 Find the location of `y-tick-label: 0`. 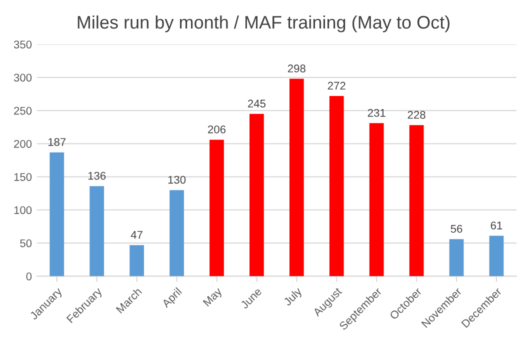

y-tick-label: 0 is located at coordinates (29, 276).